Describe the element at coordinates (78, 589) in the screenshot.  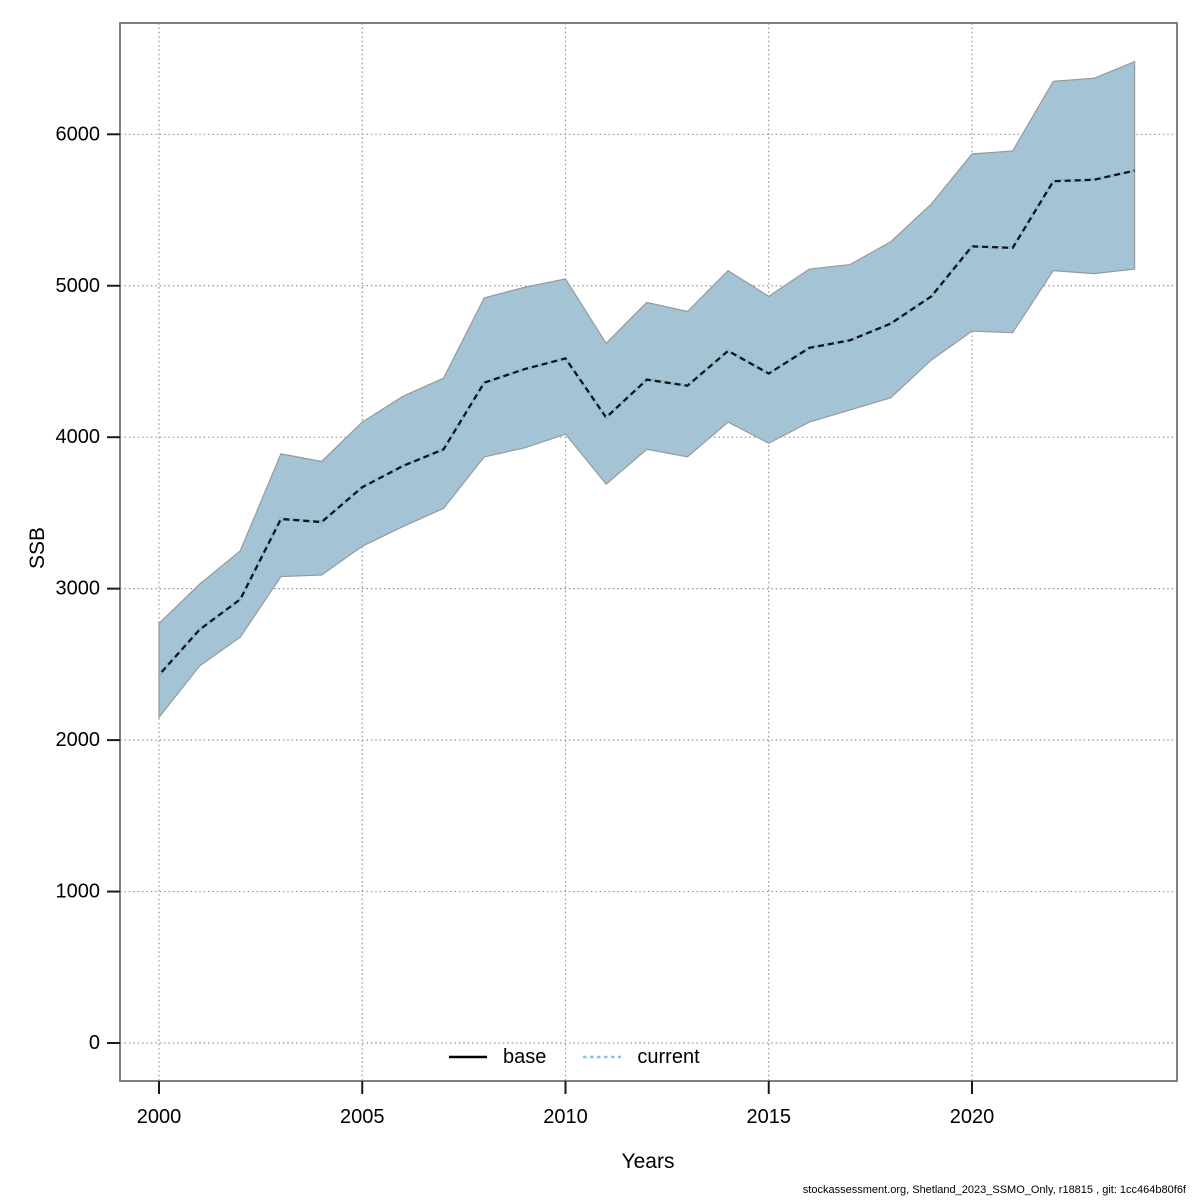
I see `y-tick-label: 3000` at that location.